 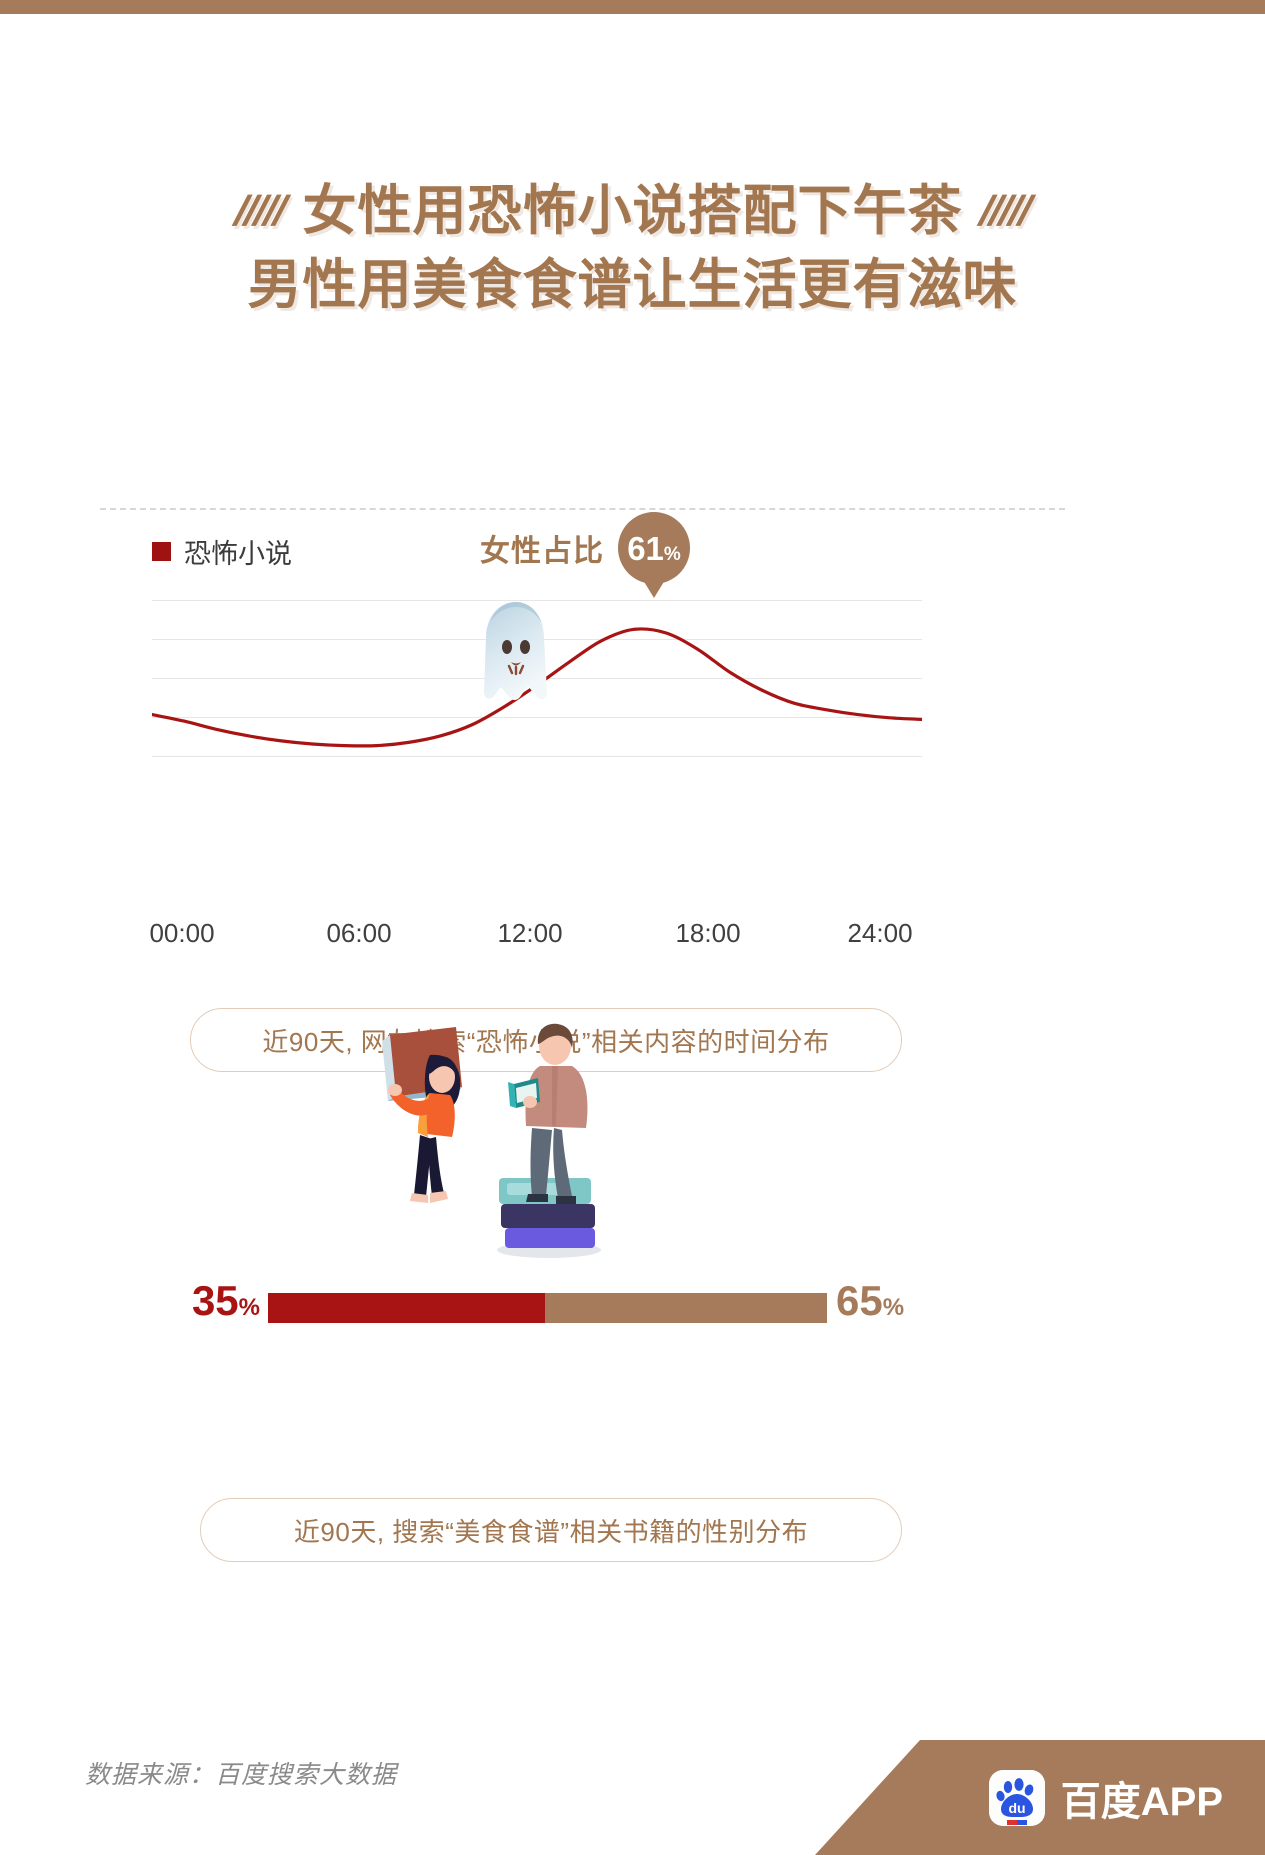 I want to click on bar-female, so click(x=408, y=1308).